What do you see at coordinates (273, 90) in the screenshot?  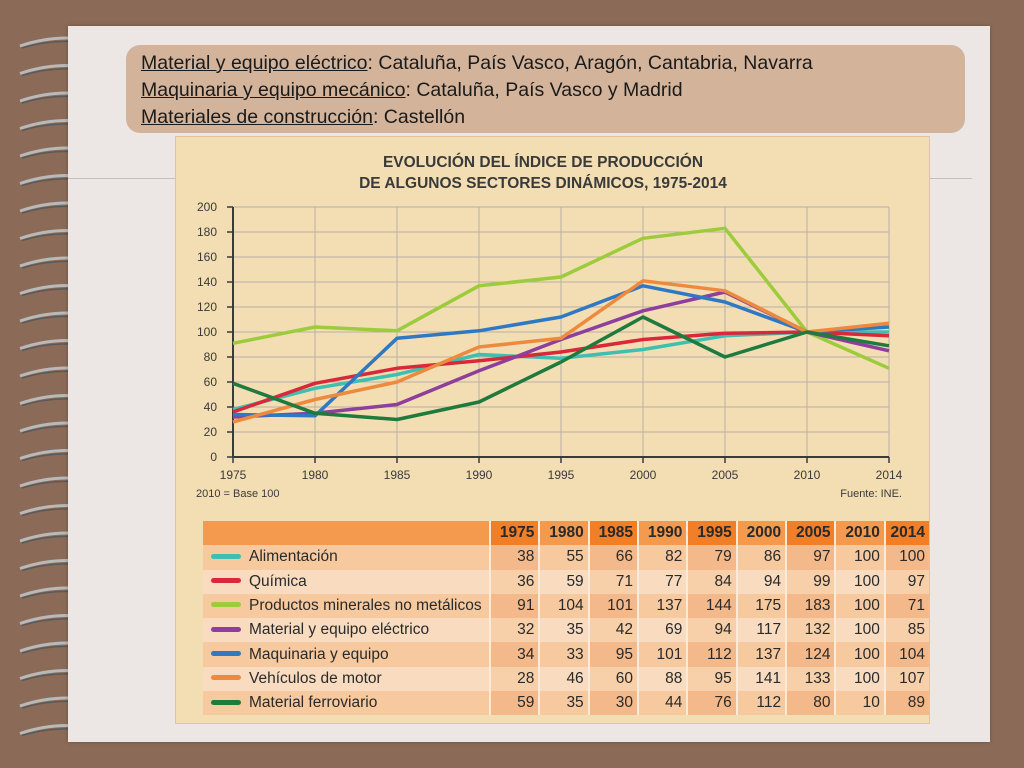 I see `header-topic: Maquinaria y equipo mecánico` at bounding box center [273, 90].